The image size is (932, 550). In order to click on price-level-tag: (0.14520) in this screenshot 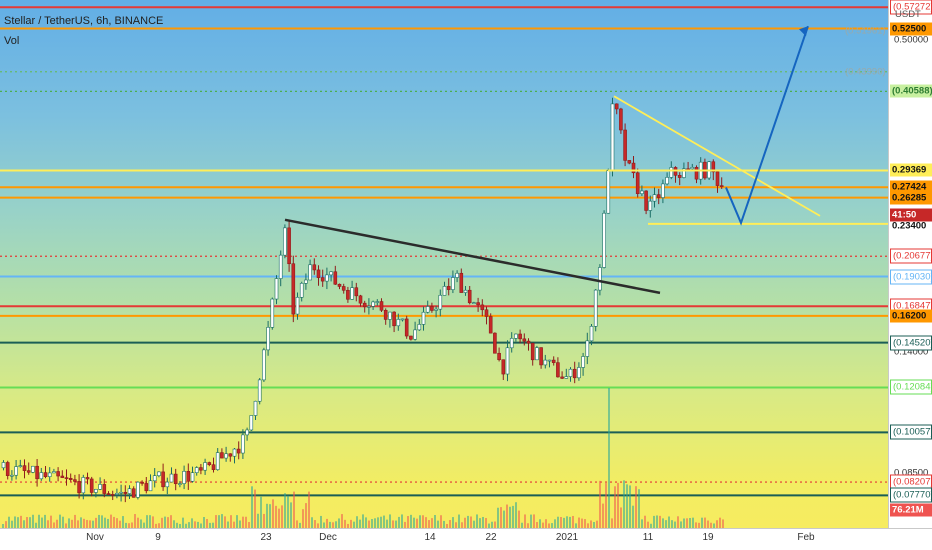, I will do `click(911, 343)`.